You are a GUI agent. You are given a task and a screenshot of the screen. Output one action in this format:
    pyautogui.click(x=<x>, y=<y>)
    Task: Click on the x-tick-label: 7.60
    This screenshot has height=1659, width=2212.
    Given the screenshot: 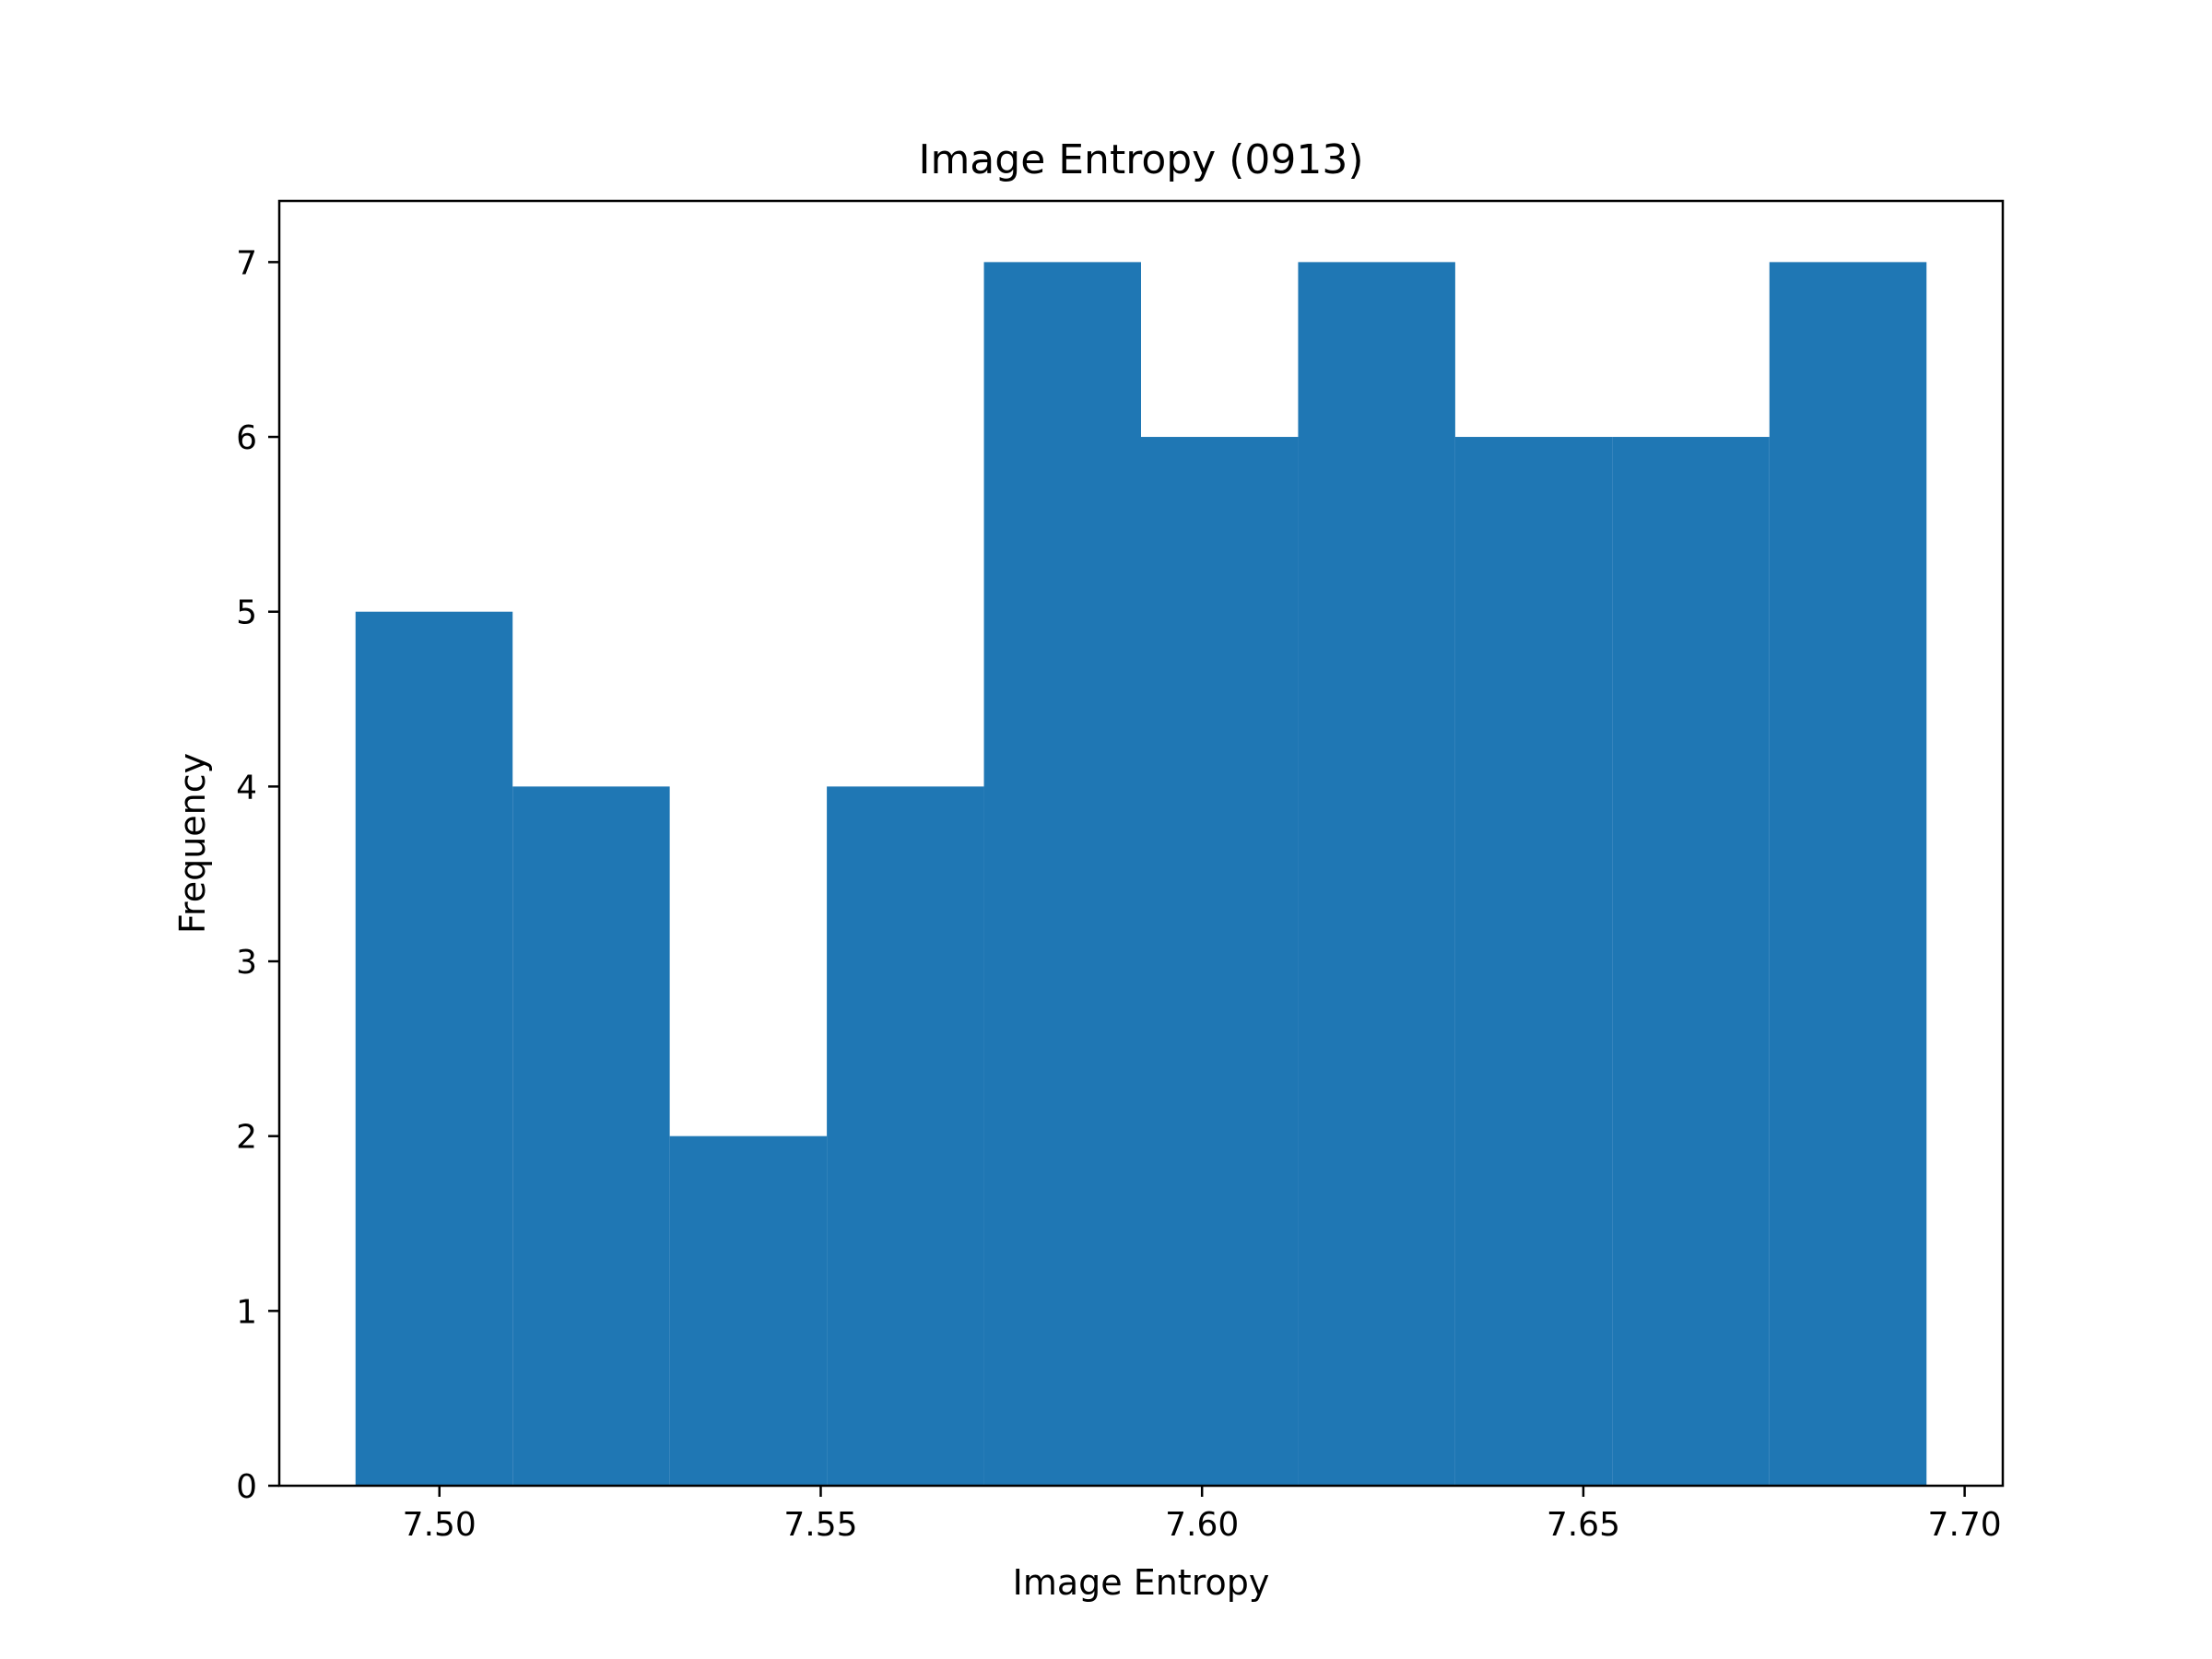 What is the action you would take?
    pyautogui.click(x=1202, y=1525)
    